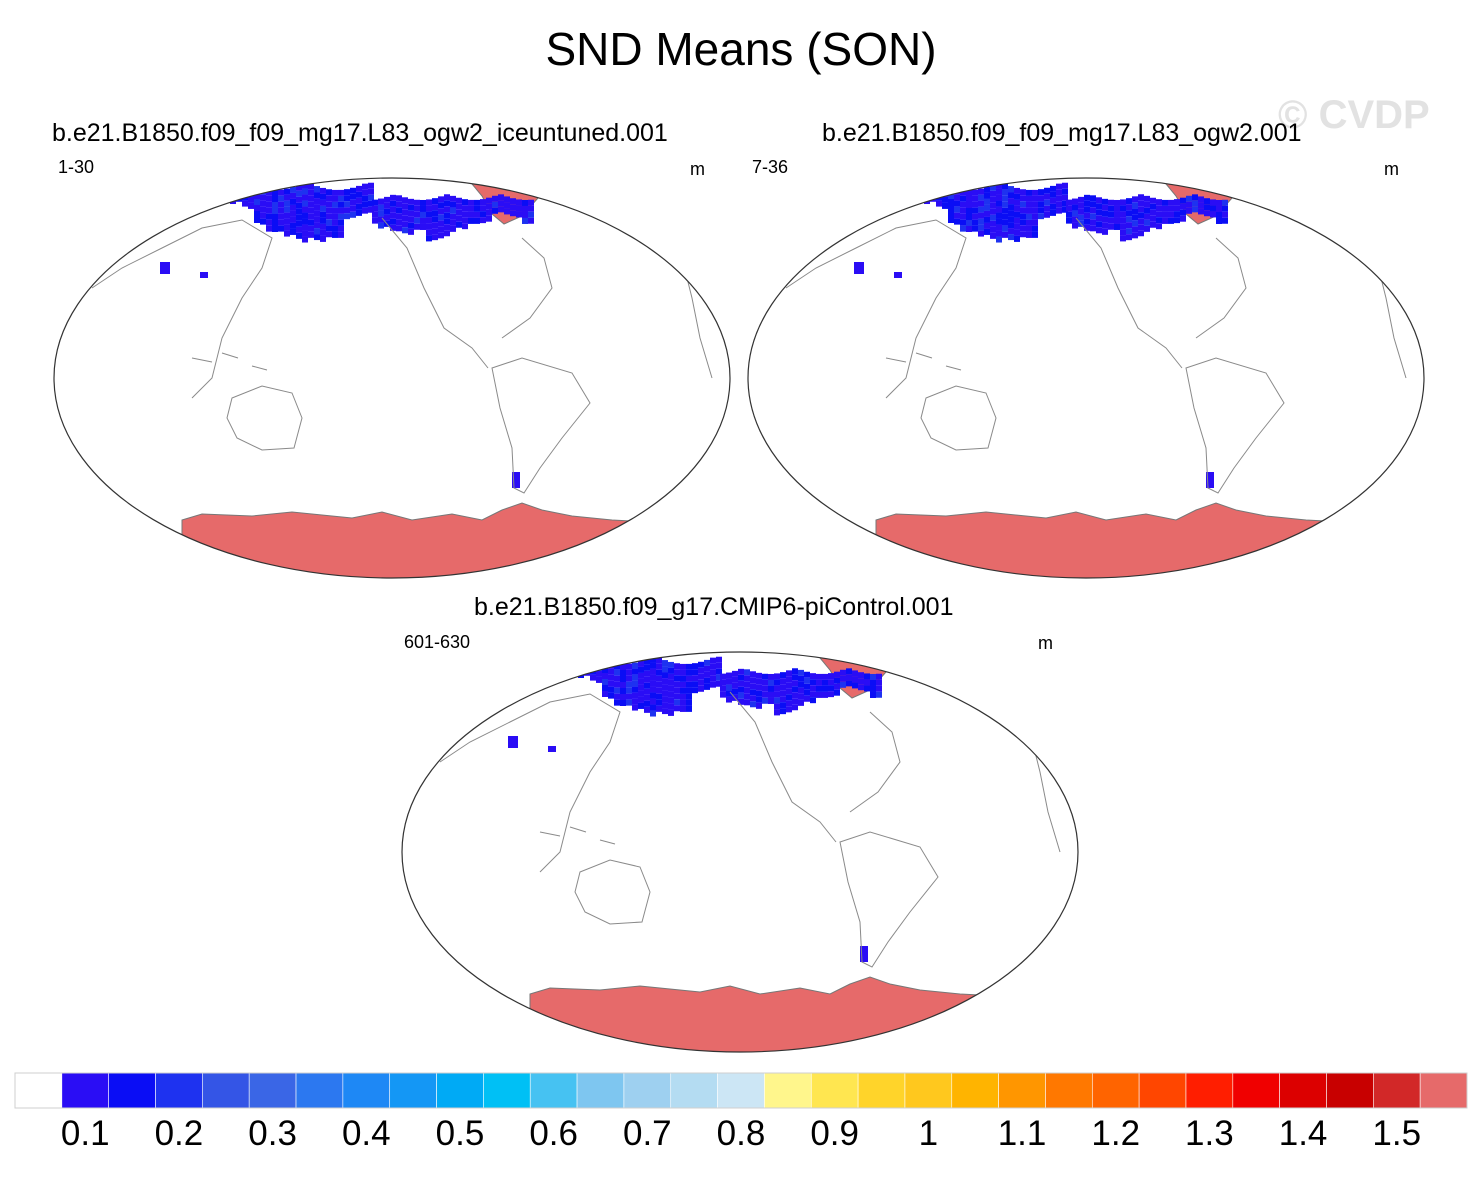 Image resolution: width=1482 pixels, height=1178 pixels. What do you see at coordinates (647, 1133) in the screenshot?
I see `colorbar-tick-label: 0.7` at bounding box center [647, 1133].